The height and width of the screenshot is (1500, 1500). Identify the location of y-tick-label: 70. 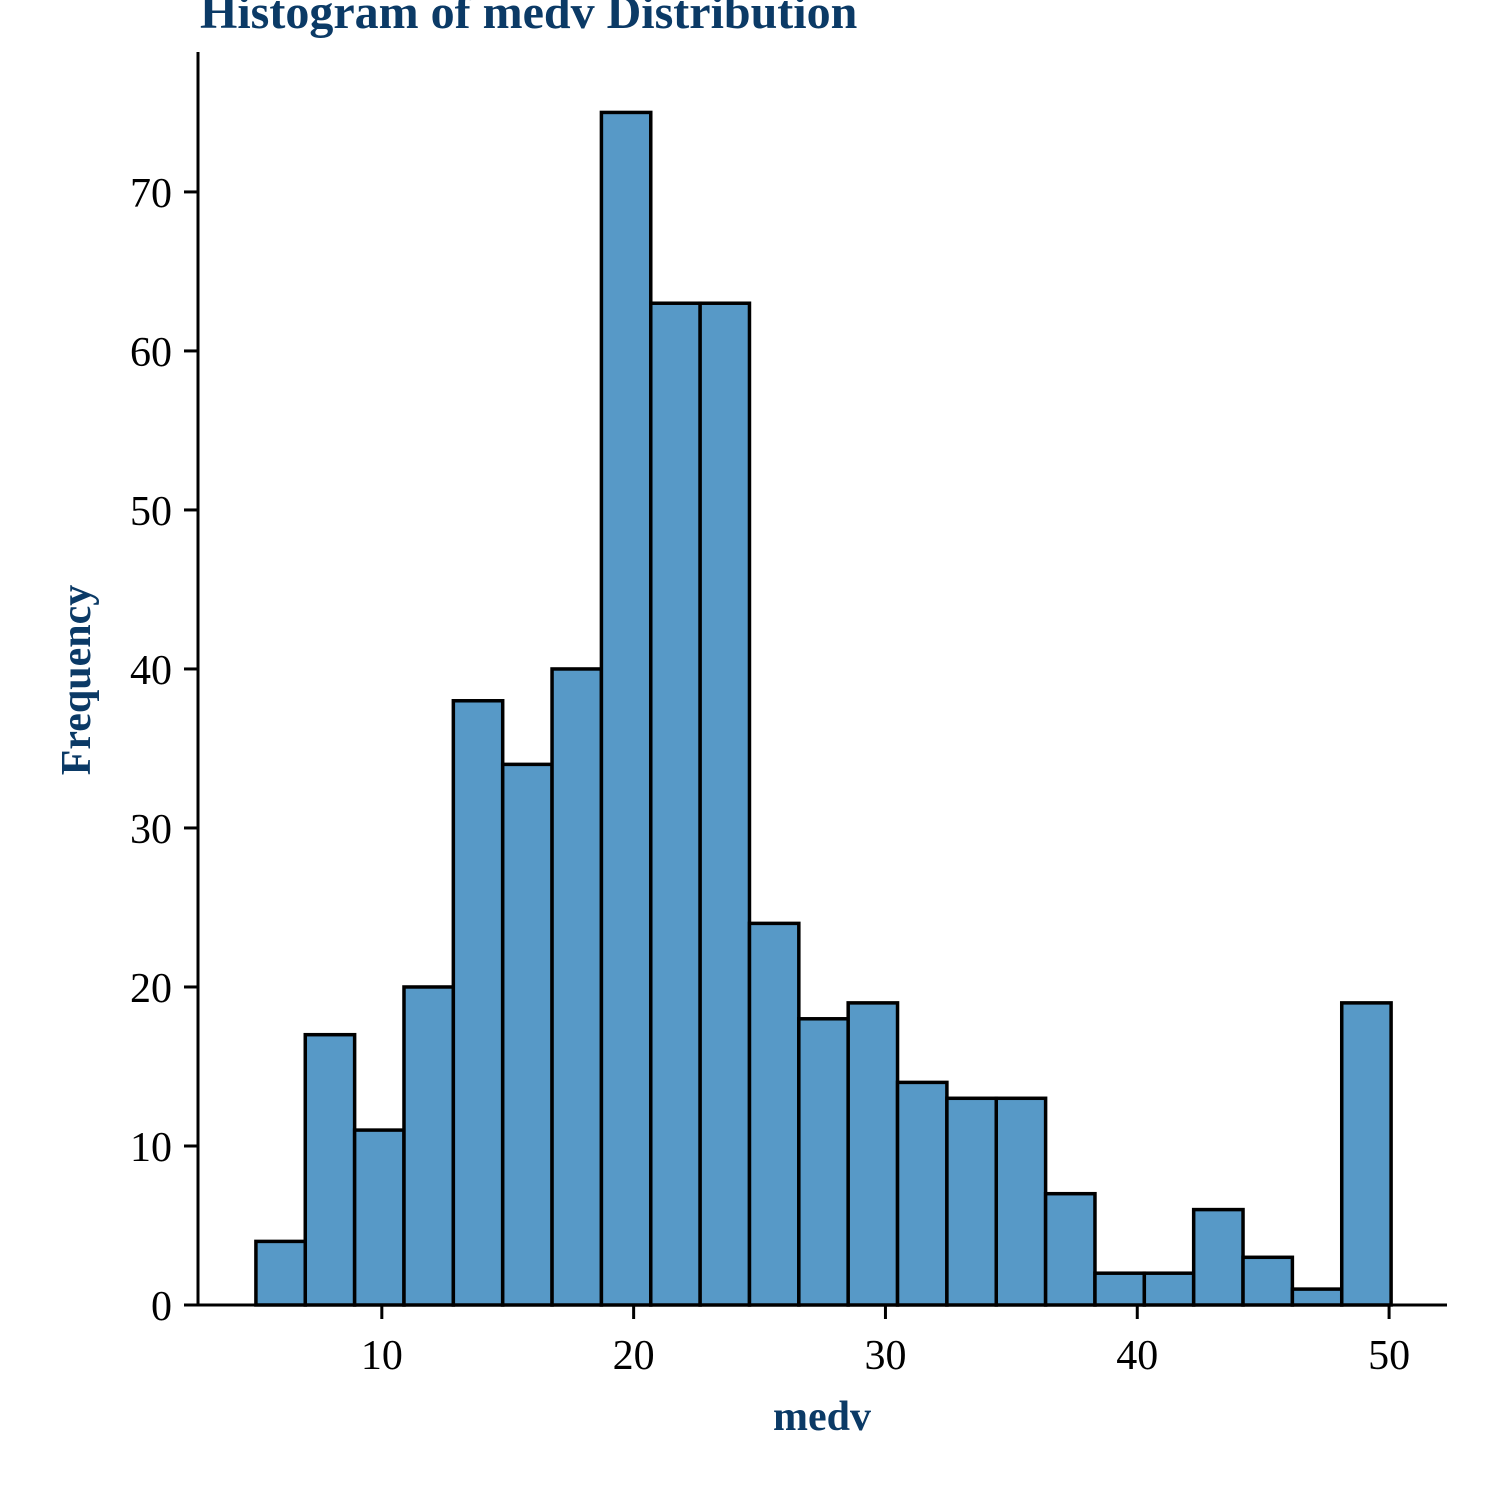
(151, 194).